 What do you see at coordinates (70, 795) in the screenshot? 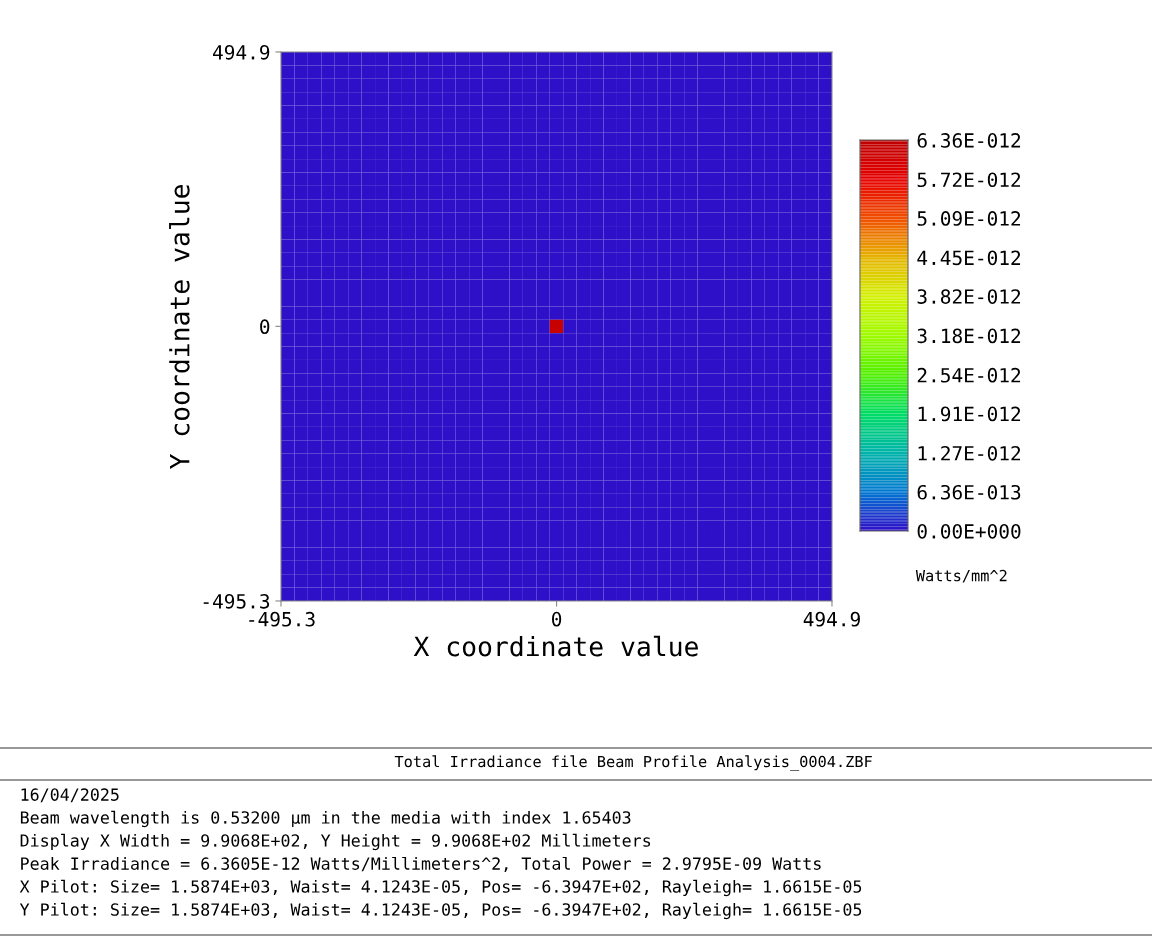
I see `text: 16/04/2025` at bounding box center [70, 795].